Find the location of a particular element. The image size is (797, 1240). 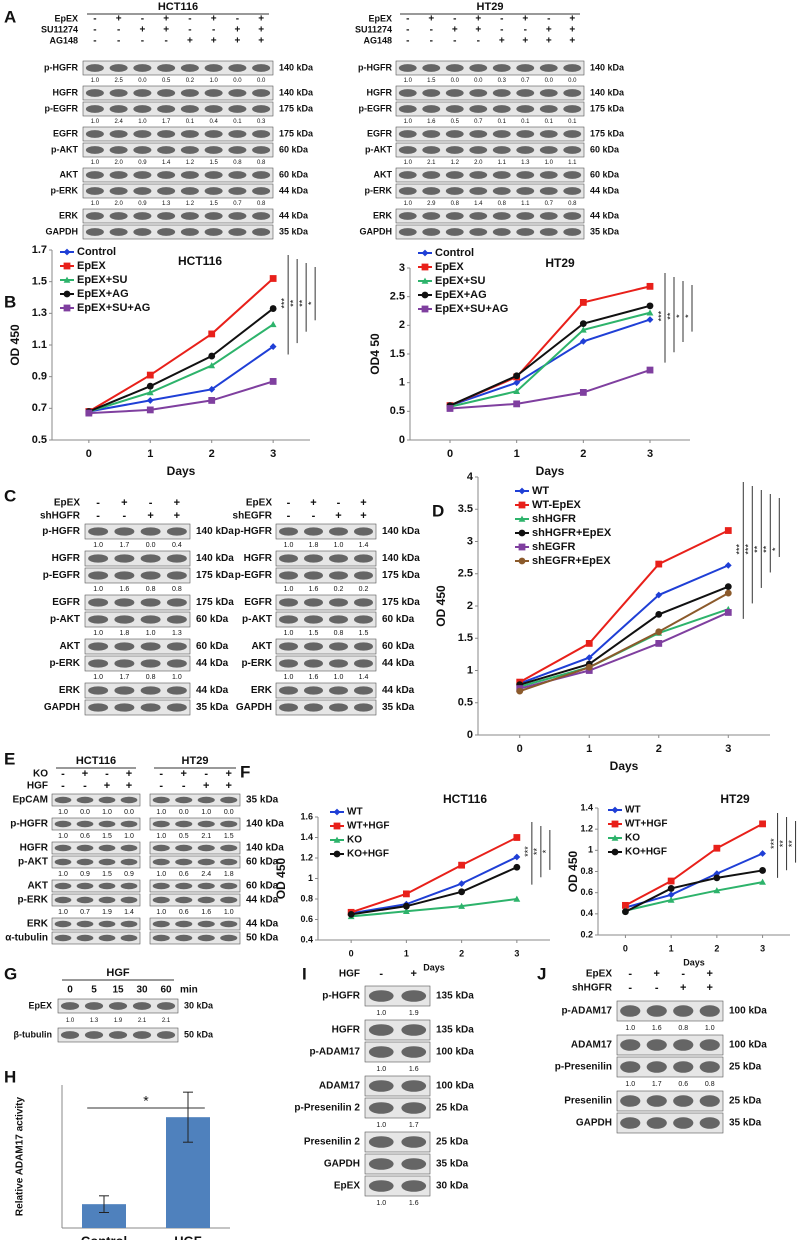

condition-label: EpEX is located at coordinates (66, 18).